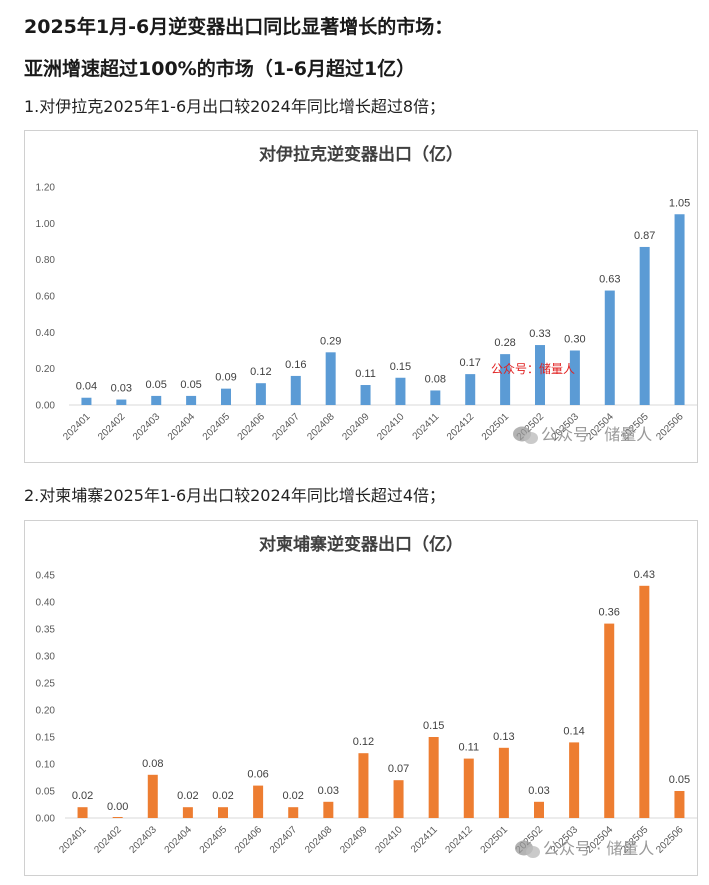  What do you see at coordinates (363, 742) in the screenshot?
I see `cambodia-data-label: 0.12` at bounding box center [363, 742].